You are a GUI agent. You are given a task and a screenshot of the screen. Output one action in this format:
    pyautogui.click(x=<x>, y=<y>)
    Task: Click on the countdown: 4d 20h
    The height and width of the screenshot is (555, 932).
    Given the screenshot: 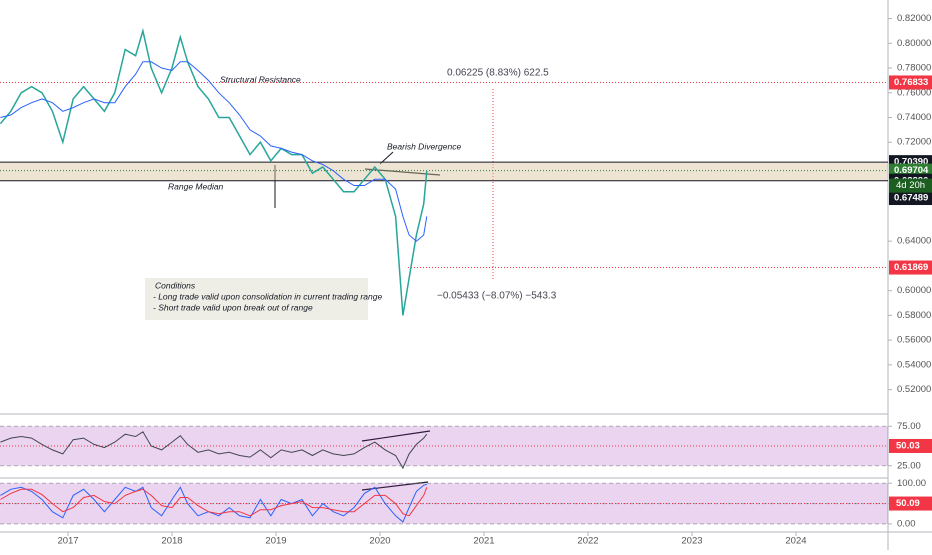 What is the action you would take?
    pyautogui.click(x=910, y=185)
    